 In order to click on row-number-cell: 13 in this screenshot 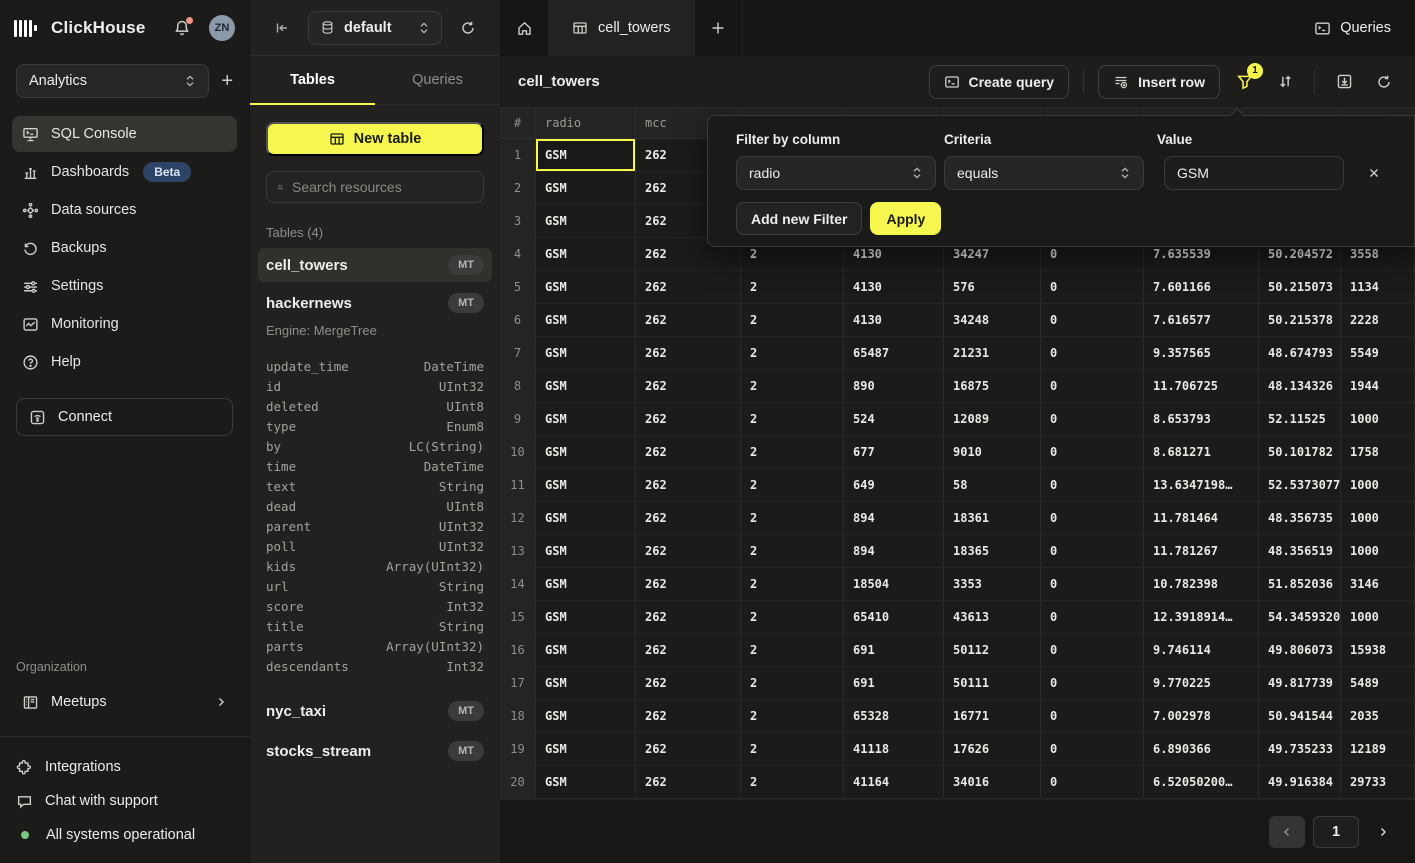, I will do `click(518, 551)`.